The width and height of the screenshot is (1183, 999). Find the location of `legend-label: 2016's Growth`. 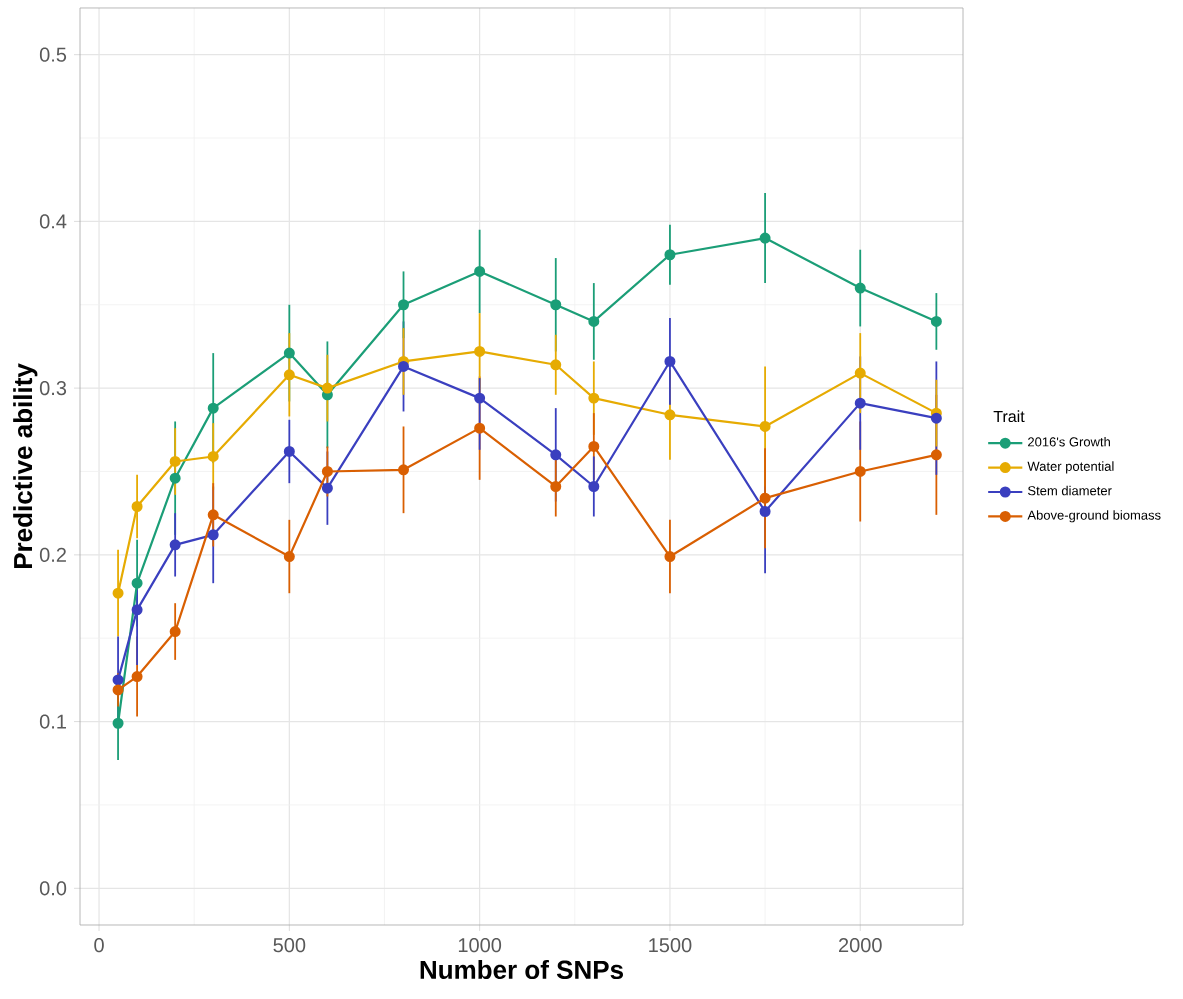

legend-label: 2016's Growth is located at coordinates (1069, 441).